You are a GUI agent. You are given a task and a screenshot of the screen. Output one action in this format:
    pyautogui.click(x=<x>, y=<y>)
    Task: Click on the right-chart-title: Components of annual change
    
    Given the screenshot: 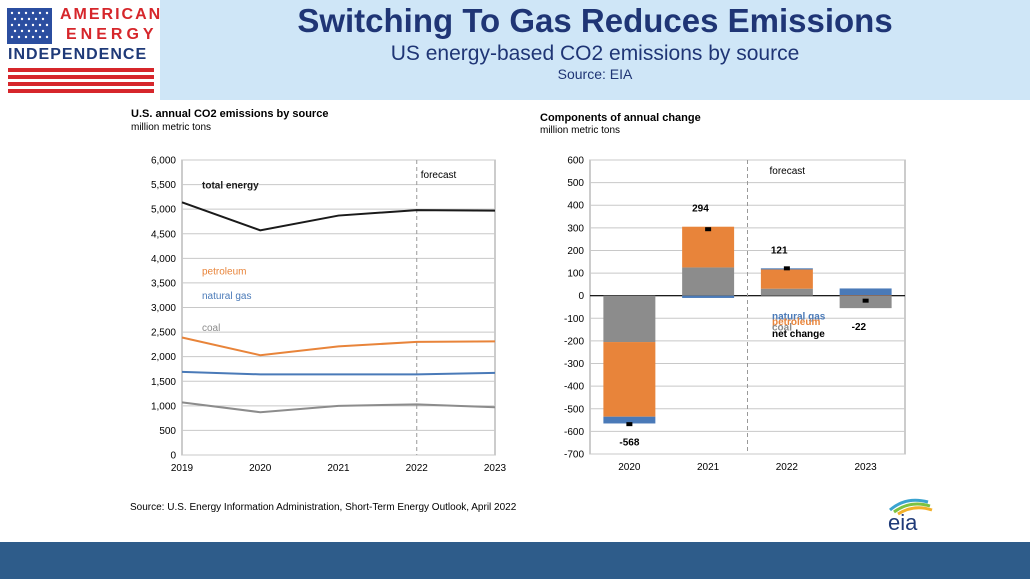 What is the action you would take?
    pyautogui.click(x=620, y=118)
    